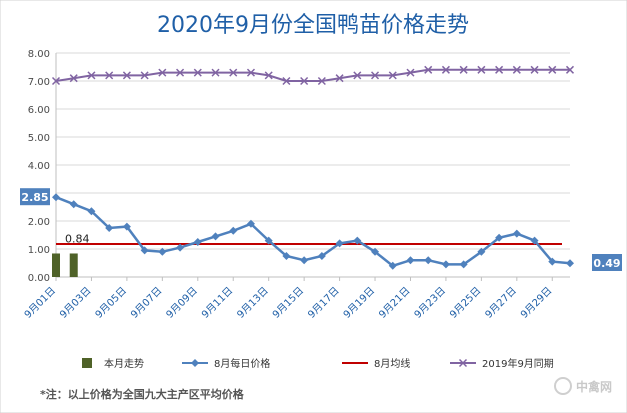  I want to click on legend-label: 8月每日价格, so click(242, 363).